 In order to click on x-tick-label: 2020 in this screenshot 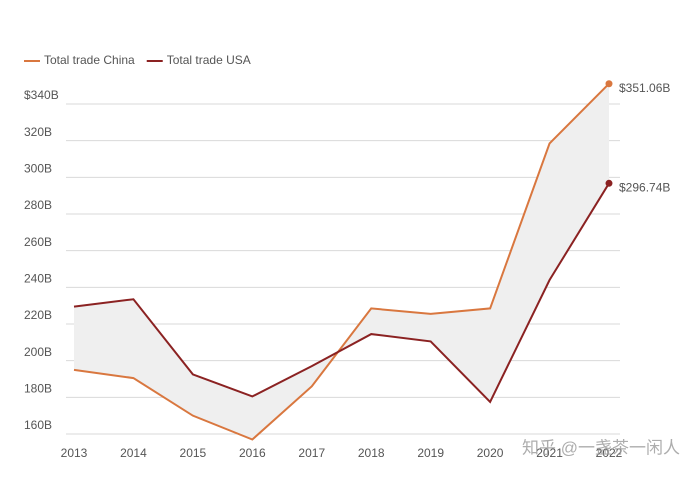, I will do `click(490, 453)`.